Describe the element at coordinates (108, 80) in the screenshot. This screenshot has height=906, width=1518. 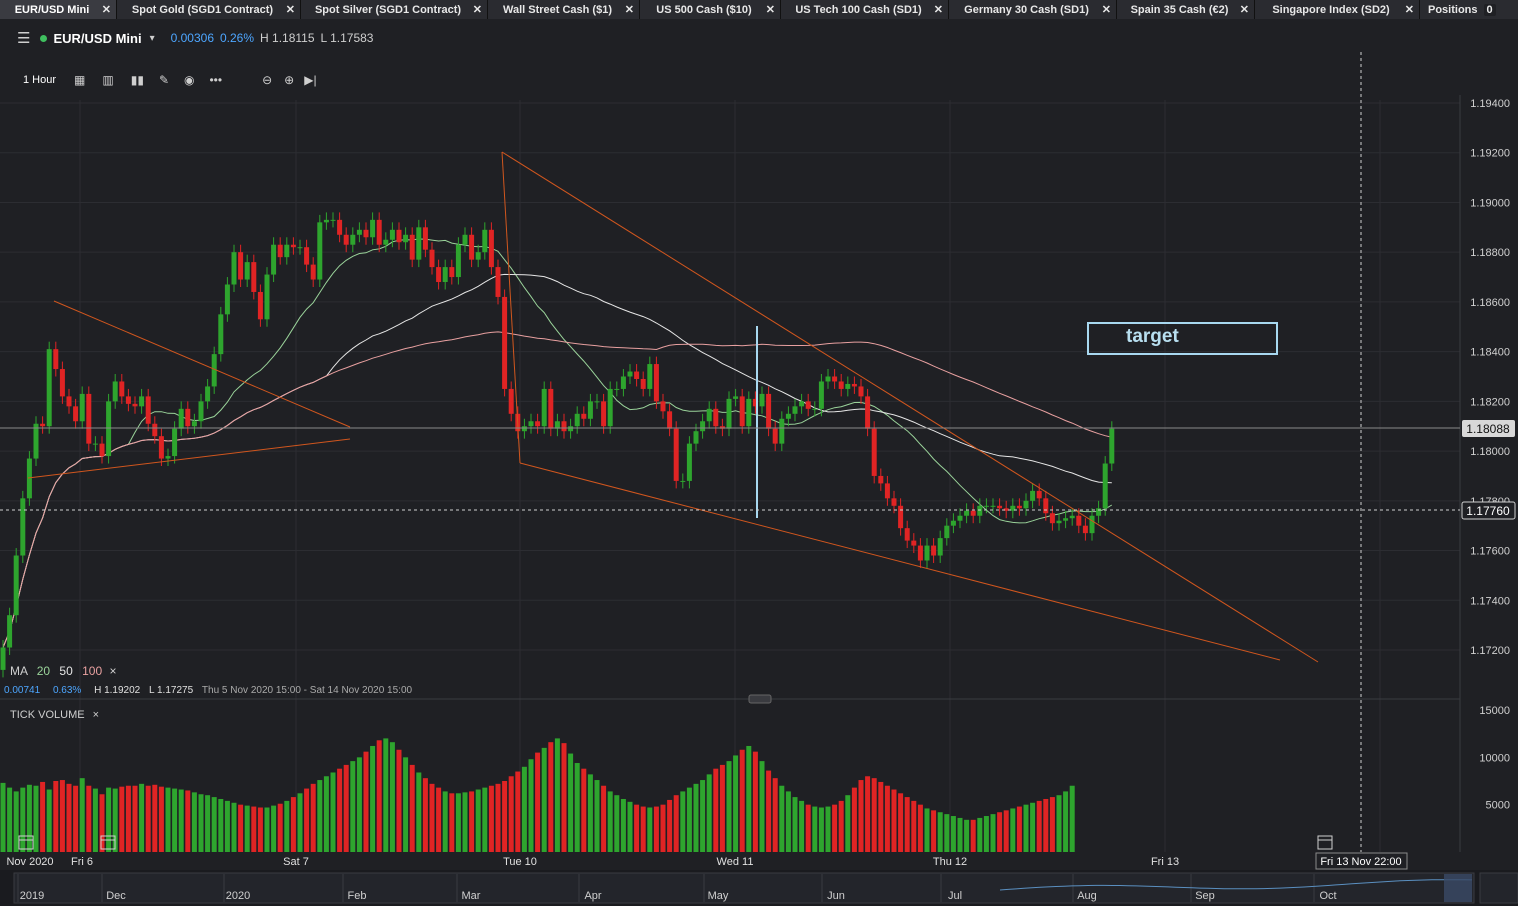
I see `candle-type-icon: ▥` at that location.